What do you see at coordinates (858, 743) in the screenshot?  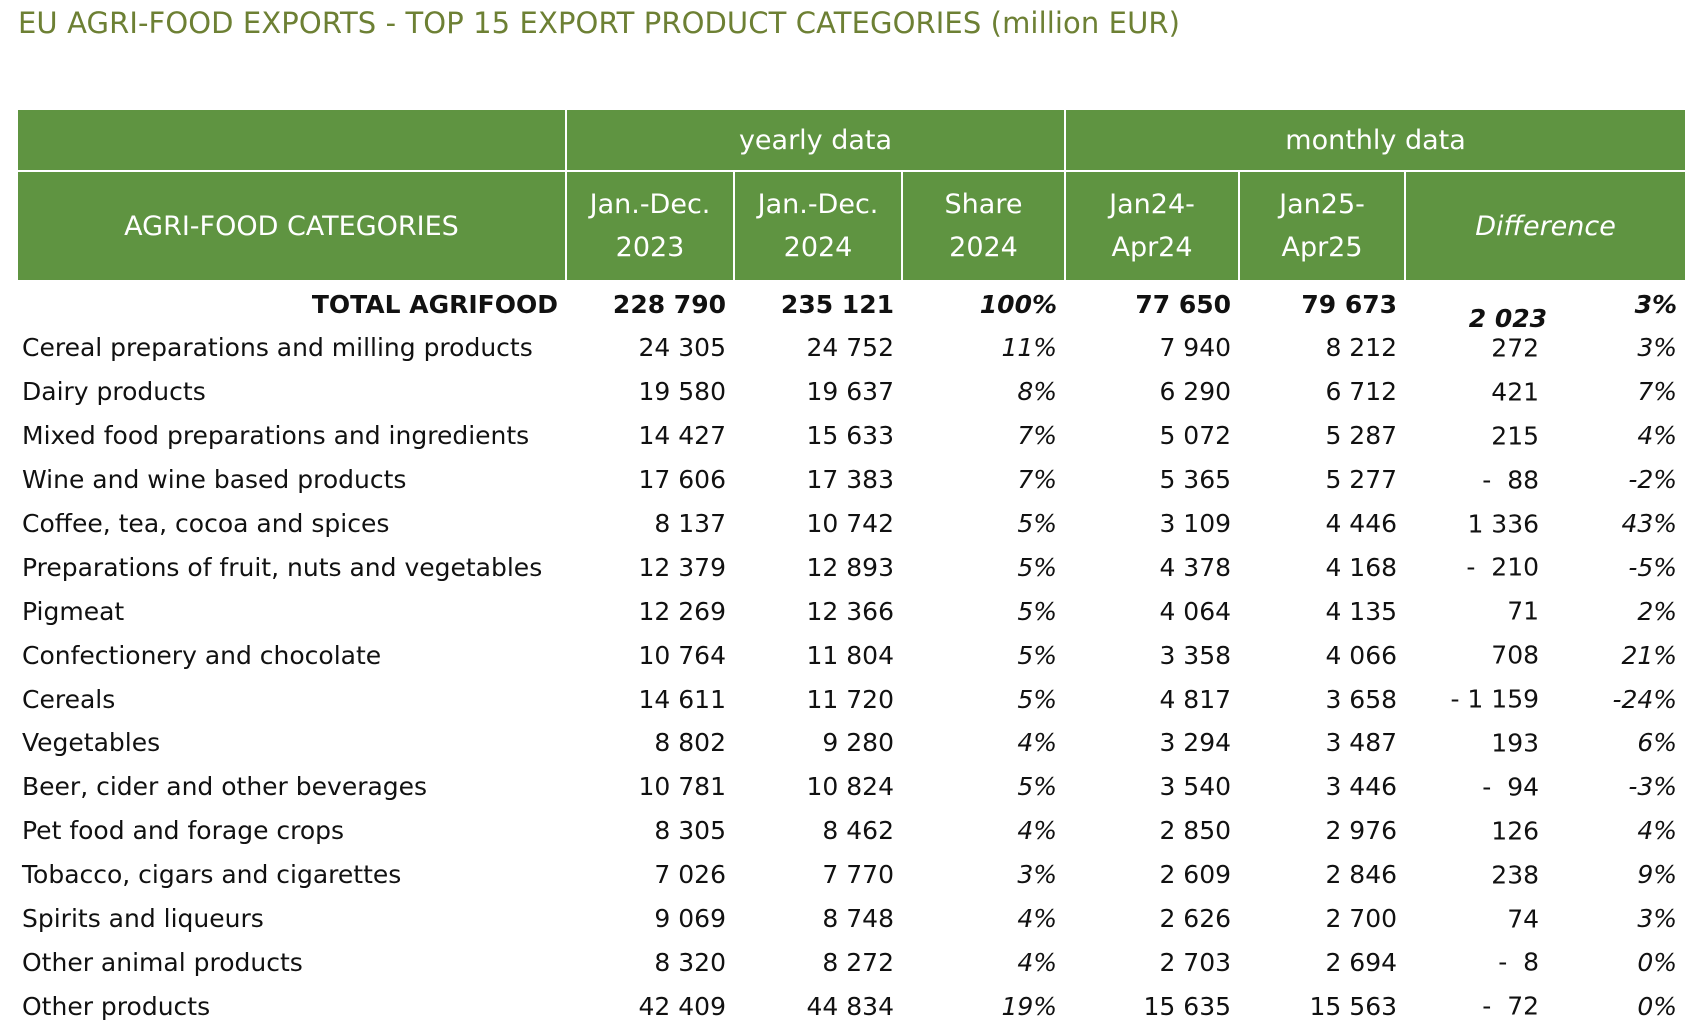 I see `row-jan-dec-2024: 9 280` at bounding box center [858, 743].